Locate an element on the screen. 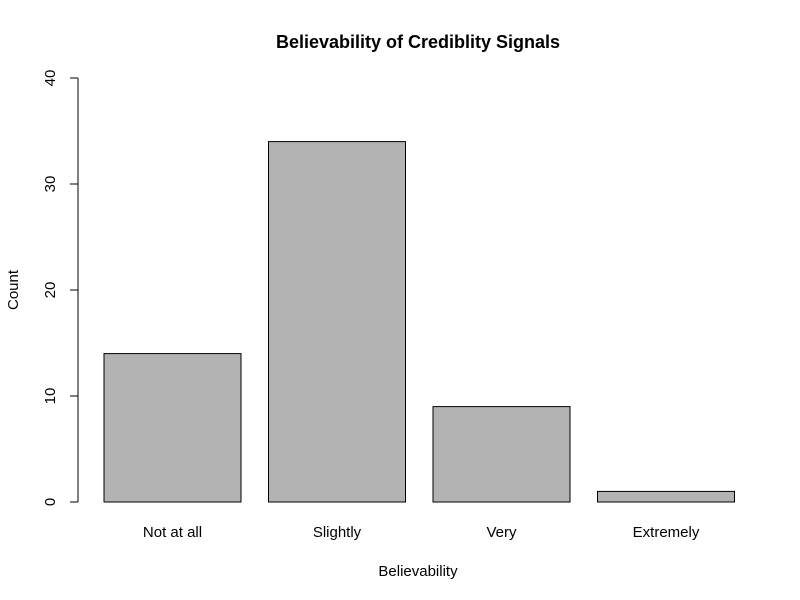 This screenshot has height=600, width=800. y-tick-label: 20 is located at coordinates (50, 290).